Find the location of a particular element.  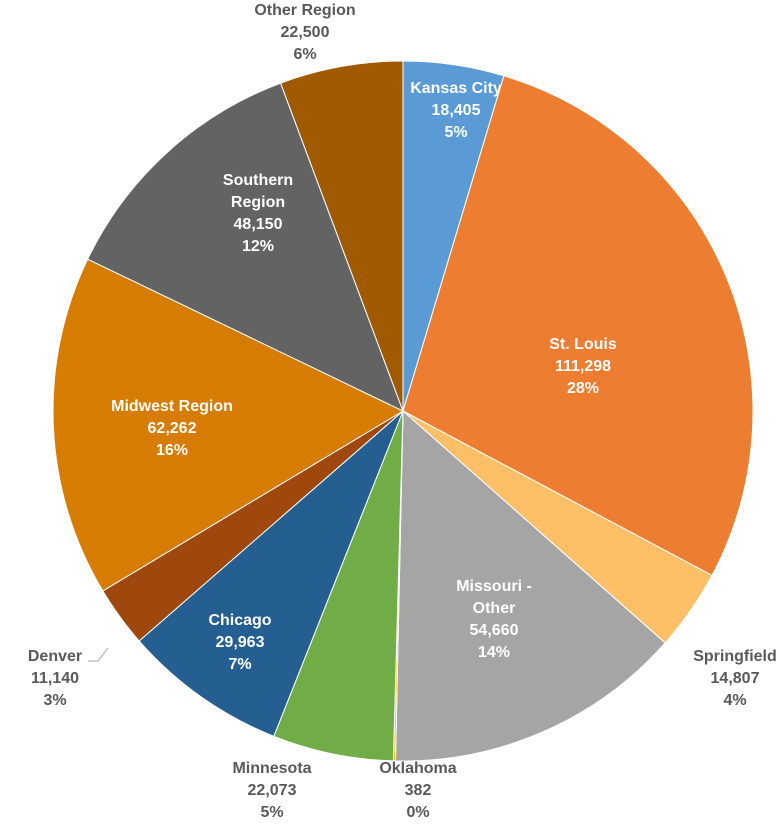

data-label: Minnesota 22,073 5% is located at coordinates (272, 791).